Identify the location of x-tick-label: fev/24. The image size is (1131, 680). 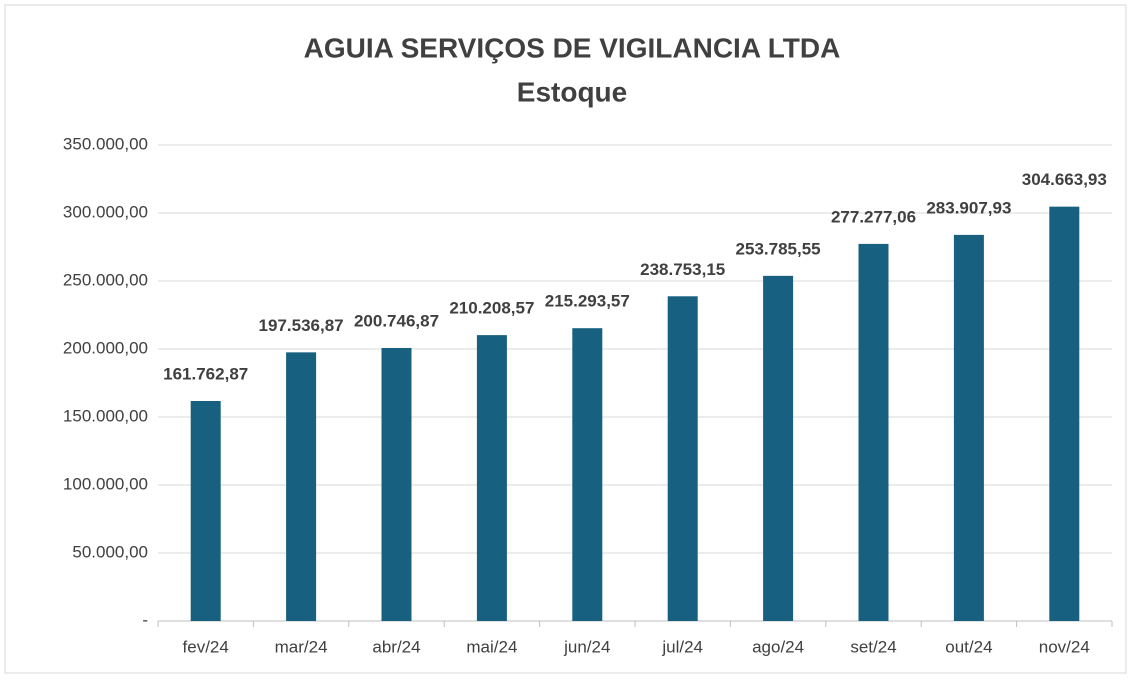
(206, 646).